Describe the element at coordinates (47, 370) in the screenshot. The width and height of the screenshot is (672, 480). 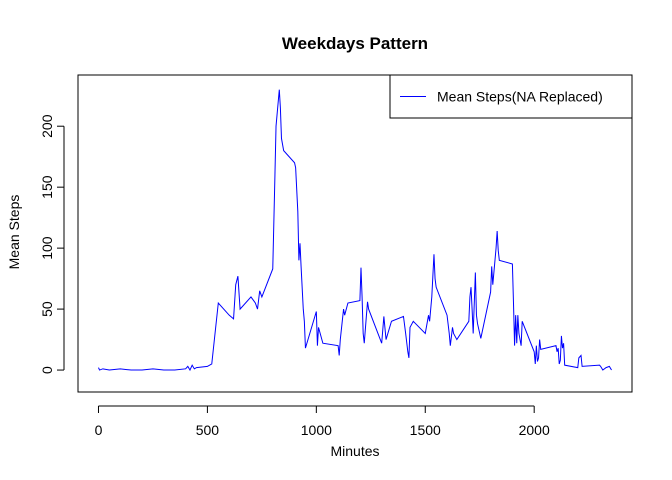
I see `y-tick-label: 0` at that location.